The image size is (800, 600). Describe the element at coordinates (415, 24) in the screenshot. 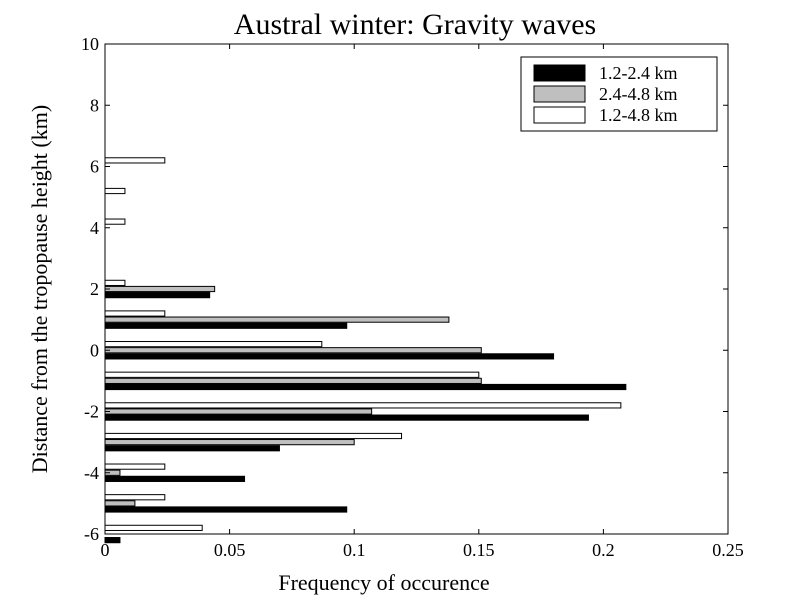

I see `chart-title: Austral winter: Gravity waves` at that location.